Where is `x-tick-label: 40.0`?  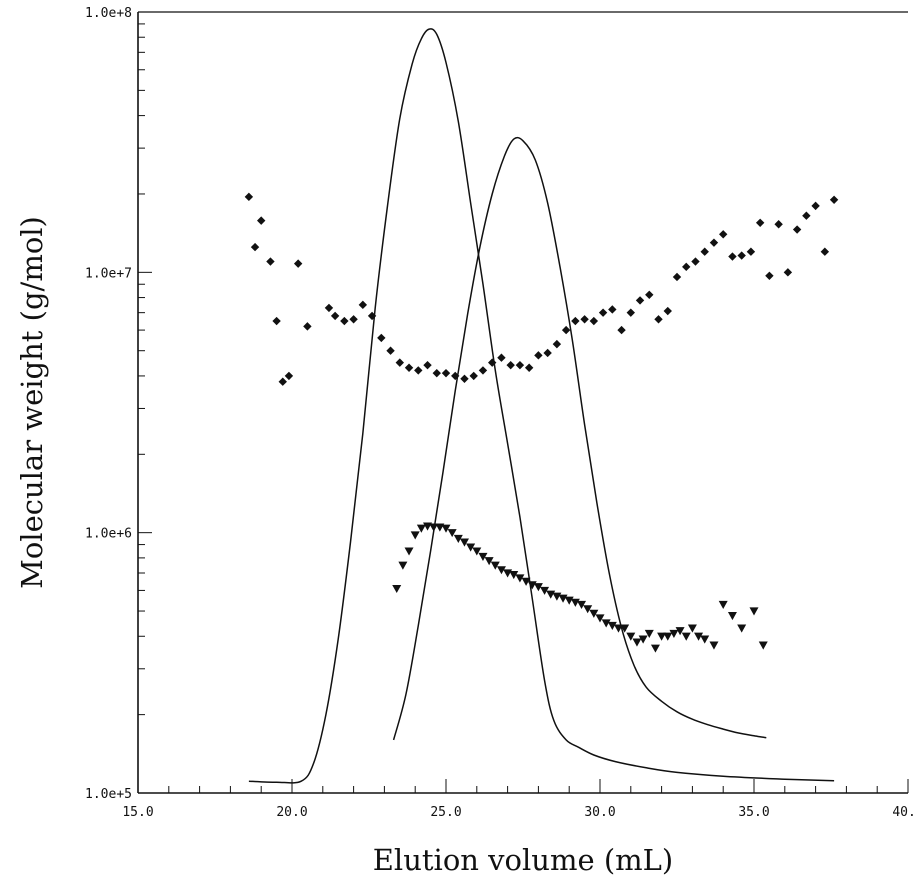
x-tick-label: 40.0 is located at coordinates (902, 812).